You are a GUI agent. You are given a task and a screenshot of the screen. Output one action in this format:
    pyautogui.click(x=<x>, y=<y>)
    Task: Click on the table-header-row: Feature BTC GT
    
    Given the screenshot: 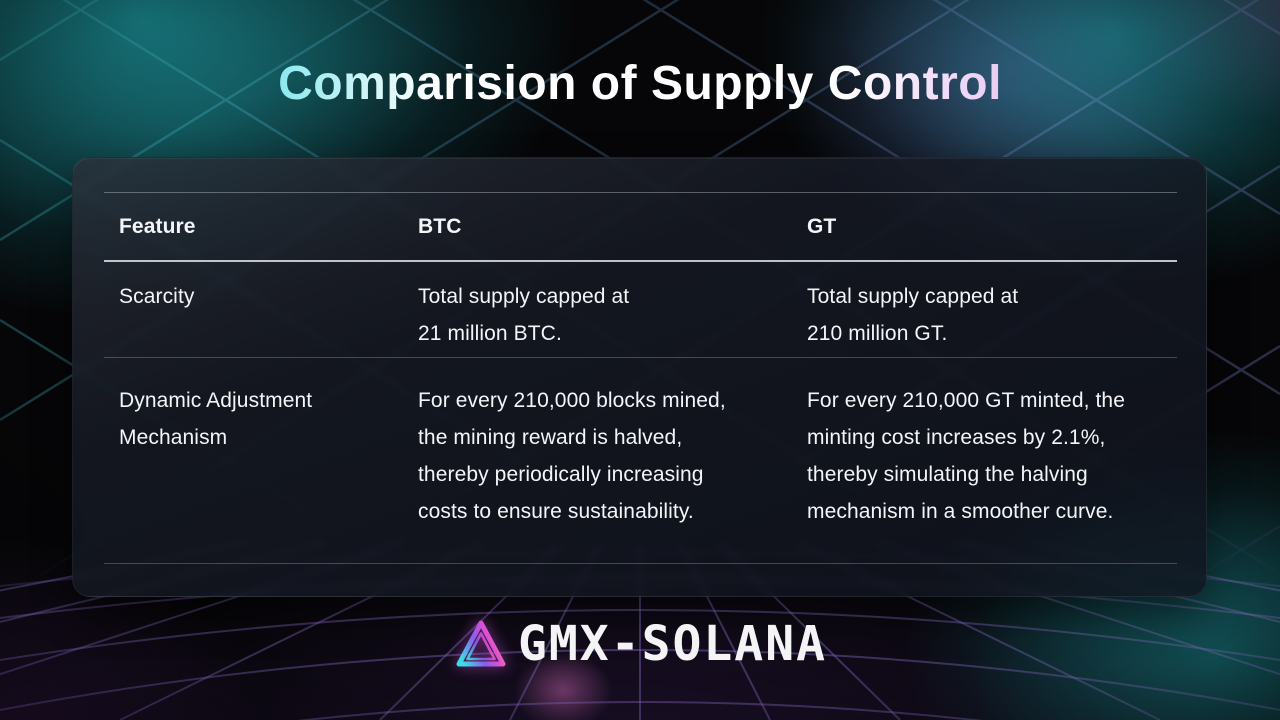 What is the action you would take?
    pyautogui.click(x=640, y=227)
    